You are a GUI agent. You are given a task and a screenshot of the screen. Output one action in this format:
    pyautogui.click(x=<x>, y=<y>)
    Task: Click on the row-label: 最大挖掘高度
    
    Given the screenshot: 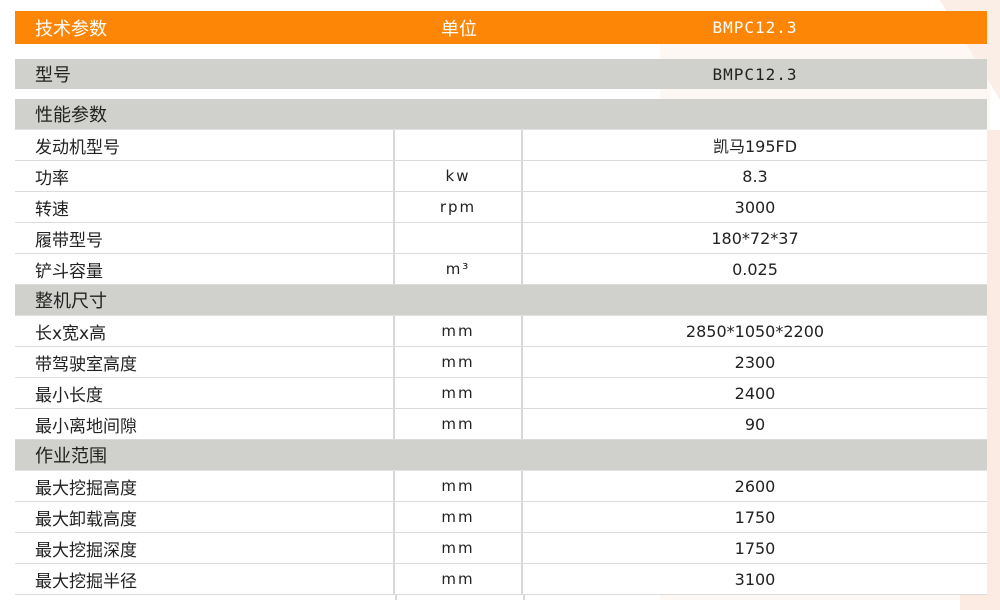 What is the action you would take?
    pyautogui.click(x=205, y=486)
    